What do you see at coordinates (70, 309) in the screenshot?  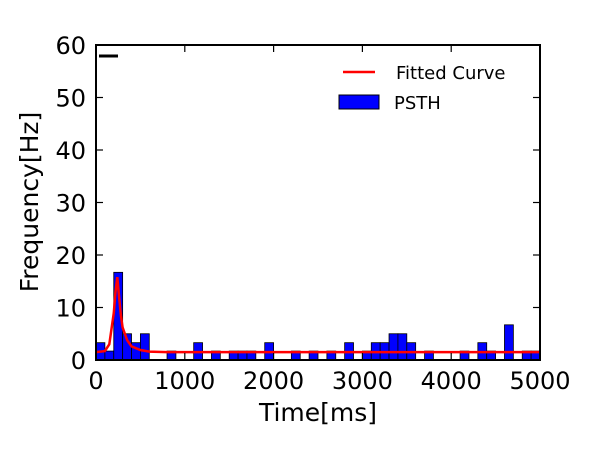 I see `y-tick-label: 10` at bounding box center [70, 309].